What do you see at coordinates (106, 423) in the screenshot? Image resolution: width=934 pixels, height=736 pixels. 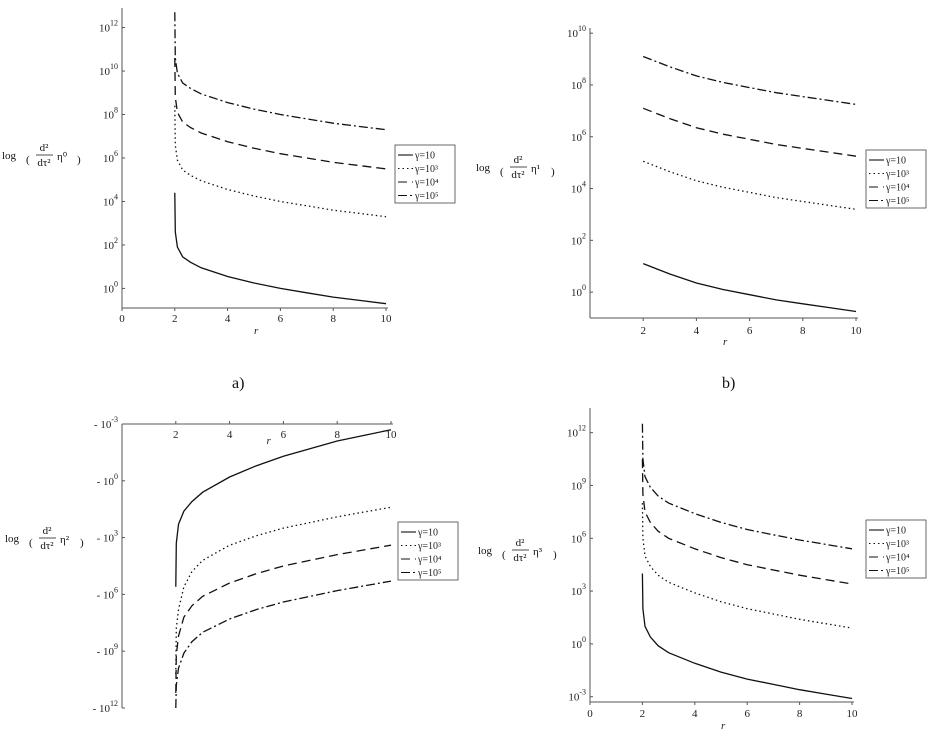 I see `y-tick-label: - 10-3` at bounding box center [106, 423].